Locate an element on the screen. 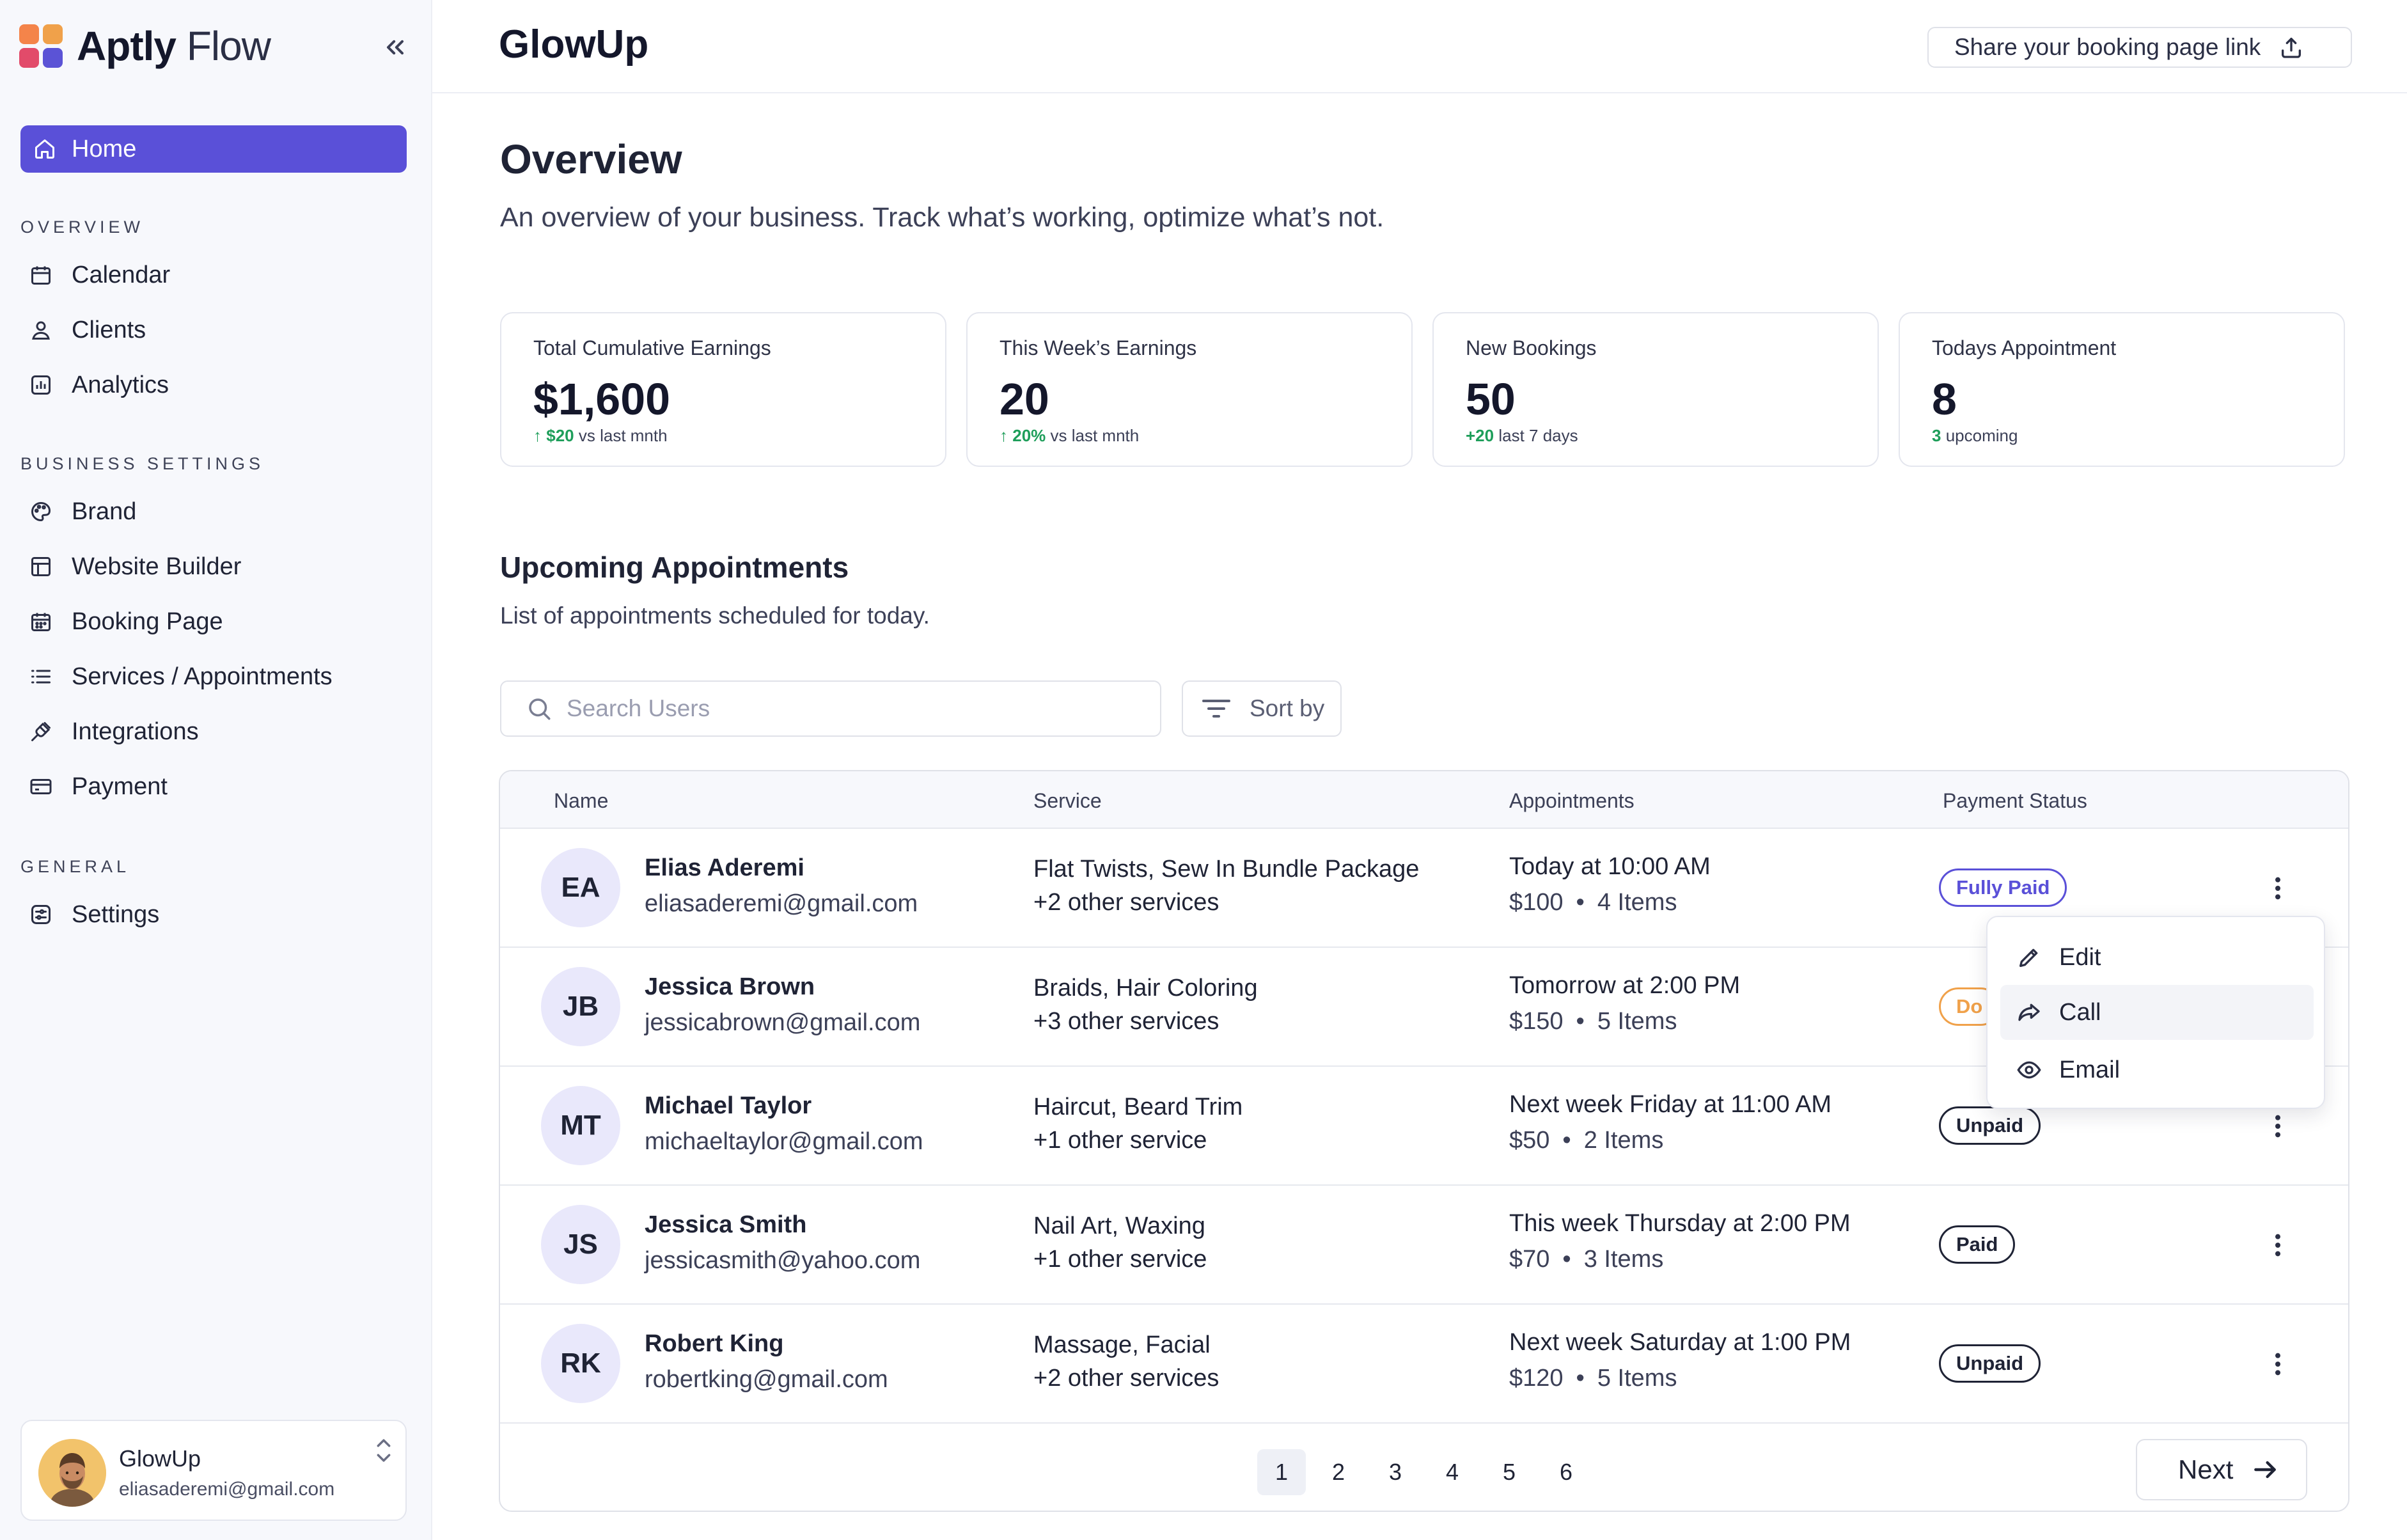 The width and height of the screenshot is (2407, 1540). sidebar-item-calendar: Calendar is located at coordinates (99, 275).